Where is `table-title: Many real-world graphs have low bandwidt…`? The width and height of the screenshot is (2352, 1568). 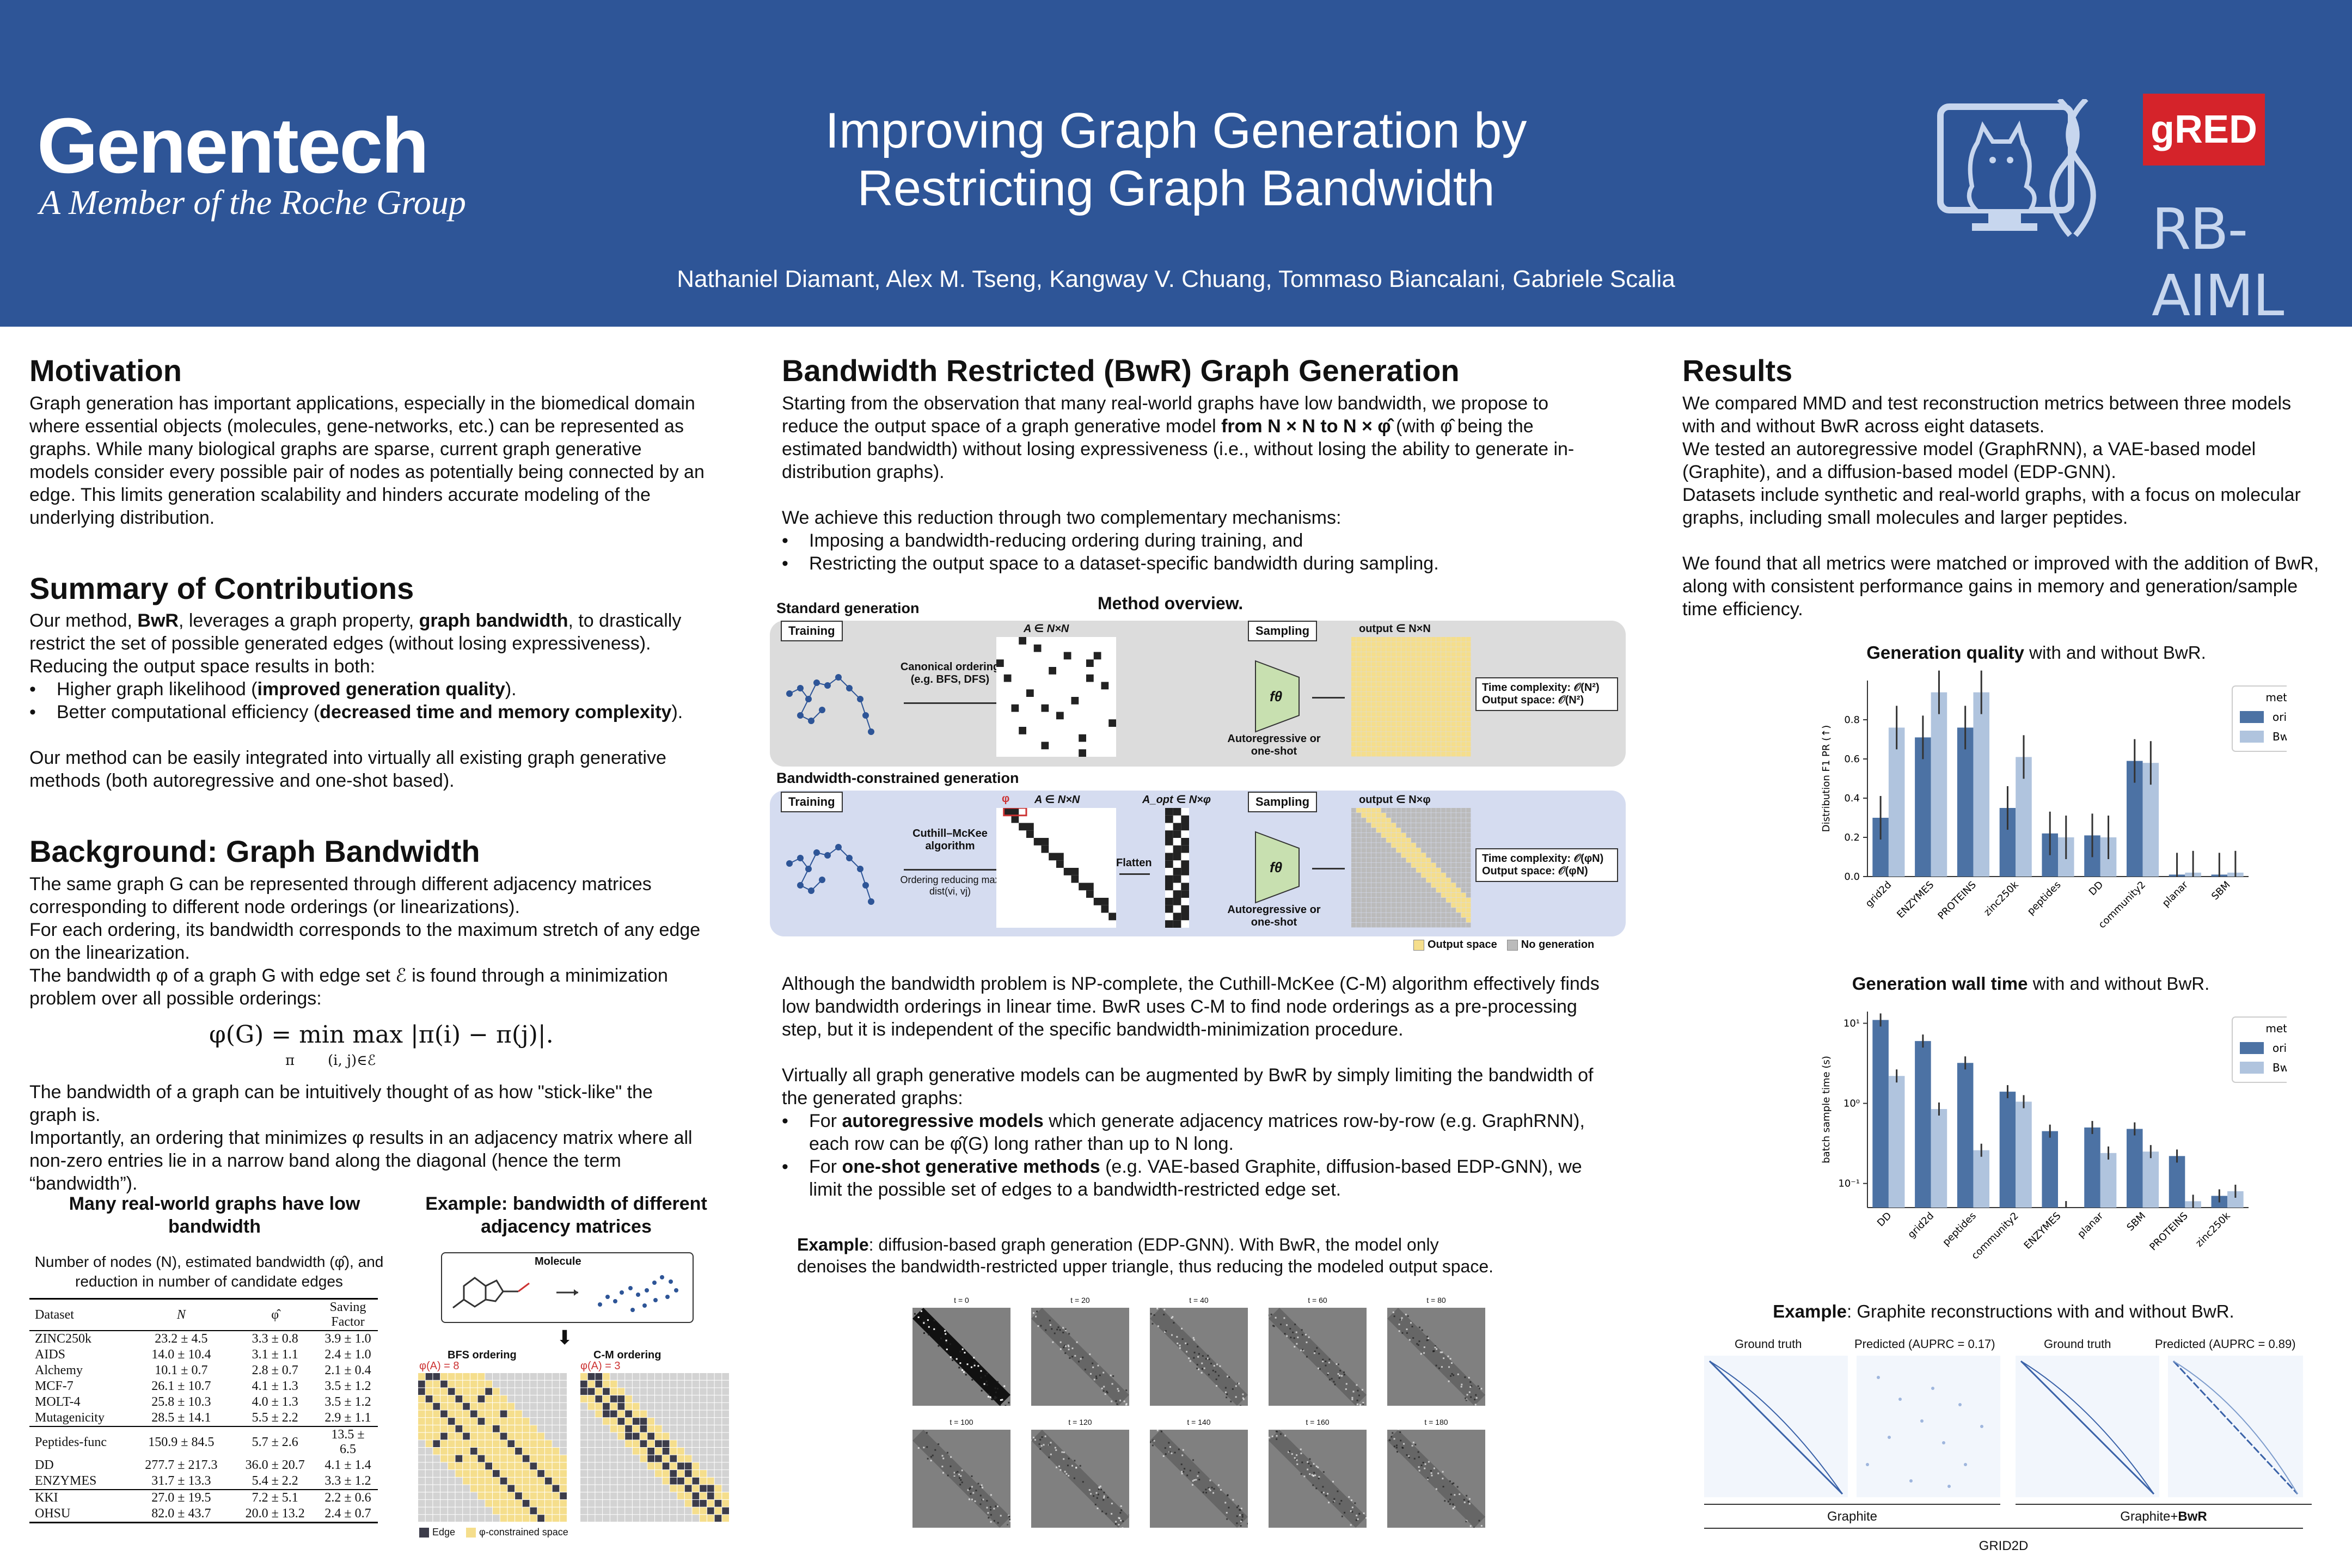 table-title: Many real-world graphs have low bandwidt… is located at coordinates (214, 1215).